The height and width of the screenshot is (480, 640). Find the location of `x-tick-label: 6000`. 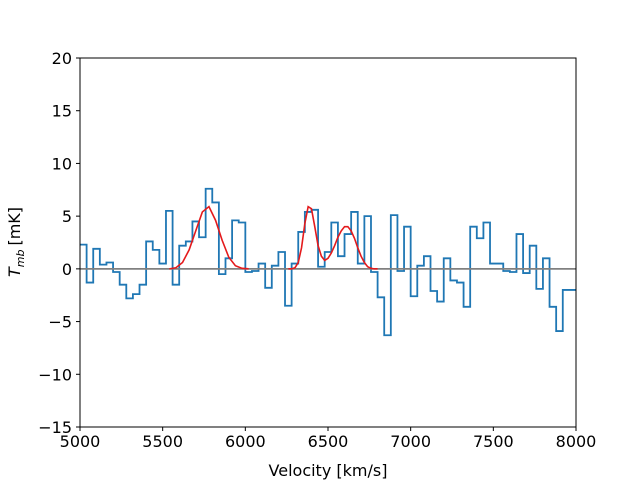

x-tick-label: 6000 is located at coordinates (245, 441).